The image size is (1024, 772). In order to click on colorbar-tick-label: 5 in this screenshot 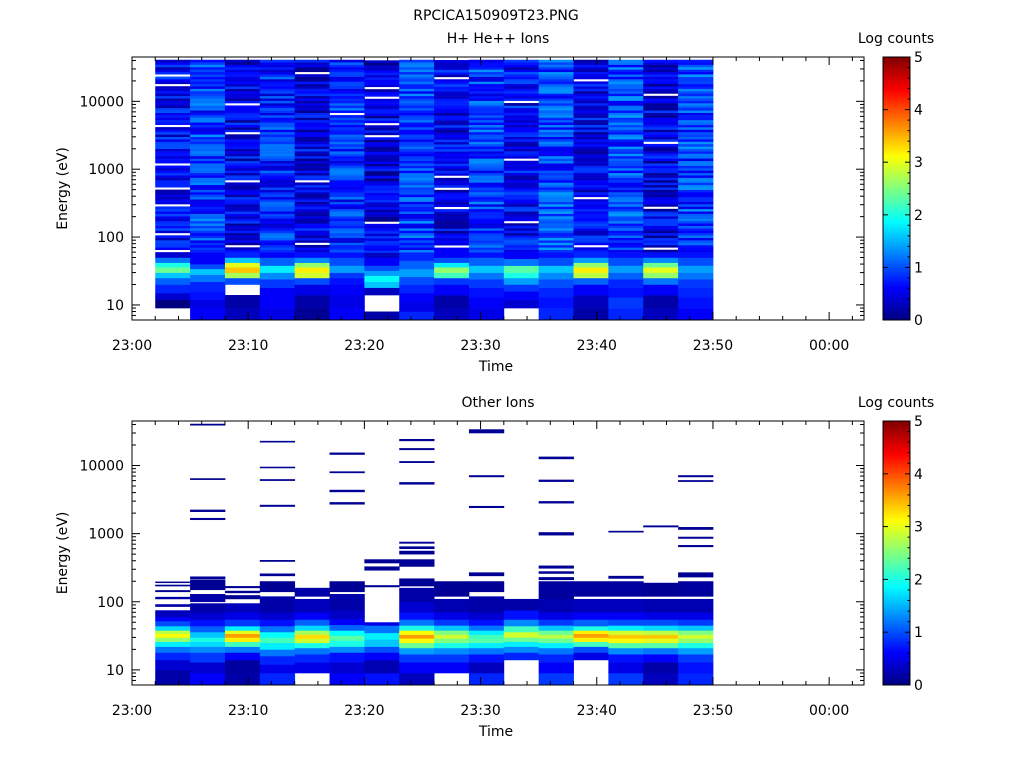, I will do `click(918, 58)`.